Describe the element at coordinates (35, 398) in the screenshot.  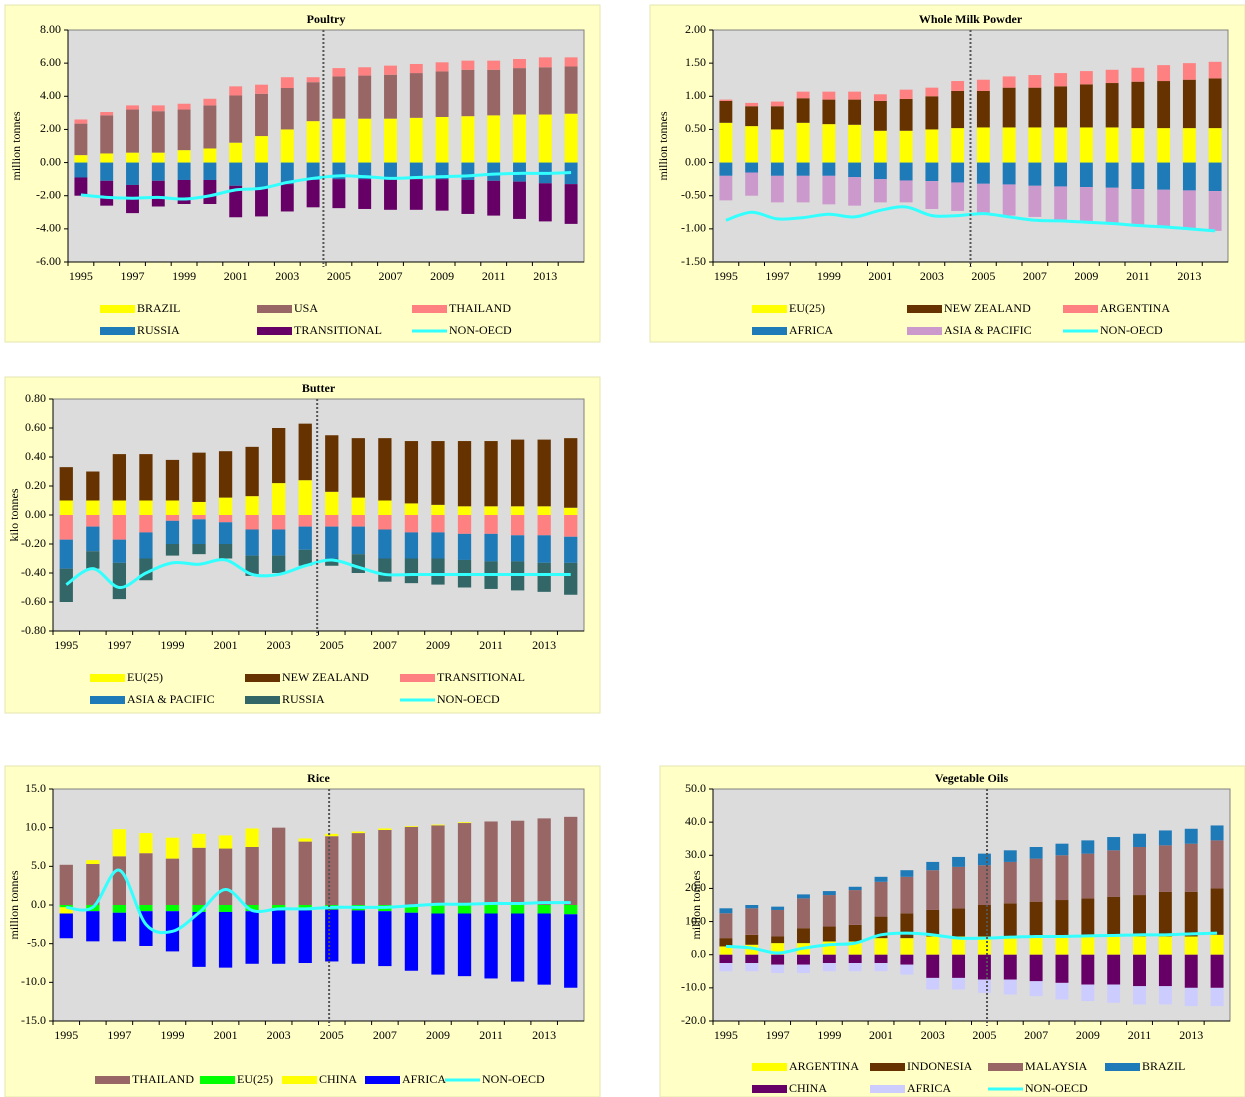
I see `y-tick-label: 0.80` at that location.